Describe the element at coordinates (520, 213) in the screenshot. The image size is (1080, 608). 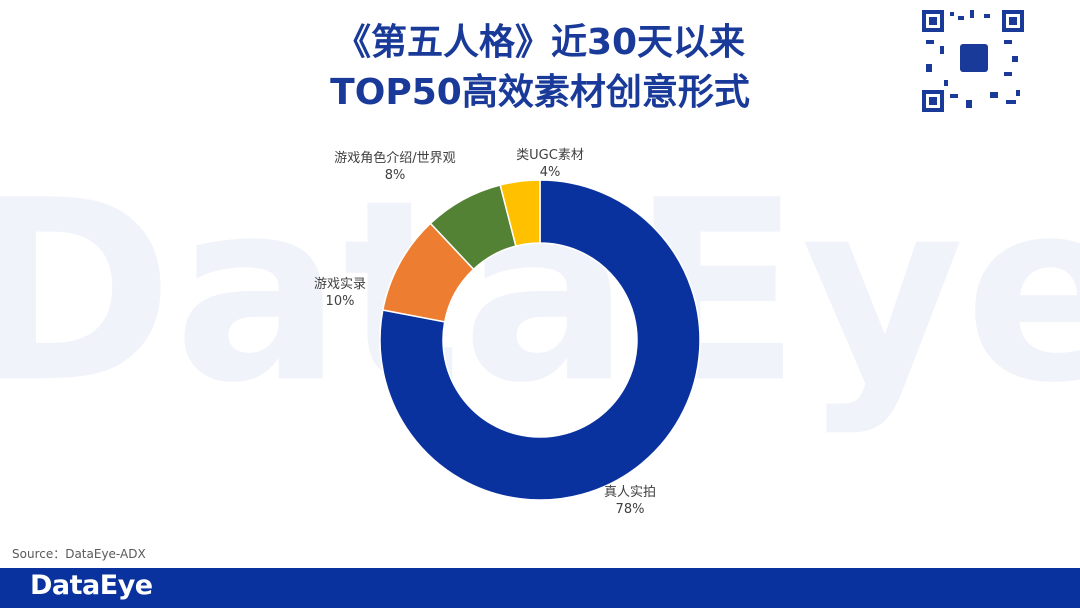
I see `slice` at that location.